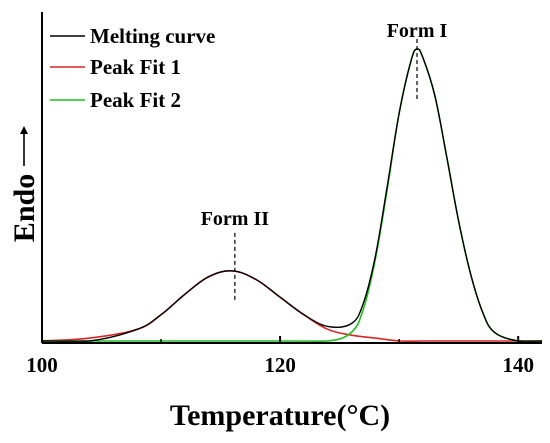 The width and height of the screenshot is (550, 443). I want to click on x-tick-label-140: 140, so click(518, 365).